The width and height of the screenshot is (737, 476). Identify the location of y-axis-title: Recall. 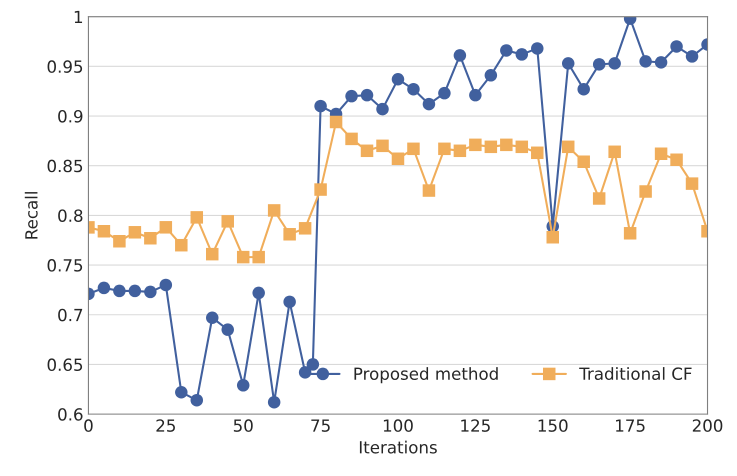
(31, 215).